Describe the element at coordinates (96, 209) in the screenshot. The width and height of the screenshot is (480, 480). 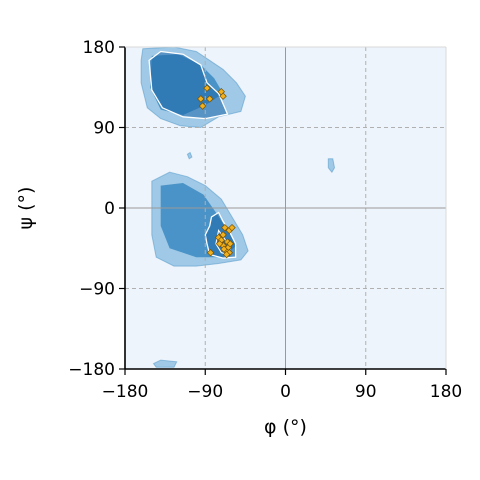
I see `y-ticks: −180 −90 0 90 180` at that location.